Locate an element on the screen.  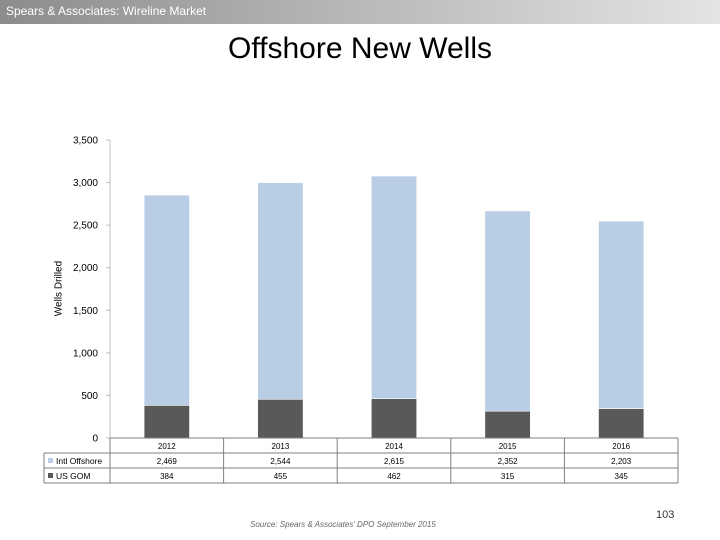
data-label: 2,352 is located at coordinates (508, 461).